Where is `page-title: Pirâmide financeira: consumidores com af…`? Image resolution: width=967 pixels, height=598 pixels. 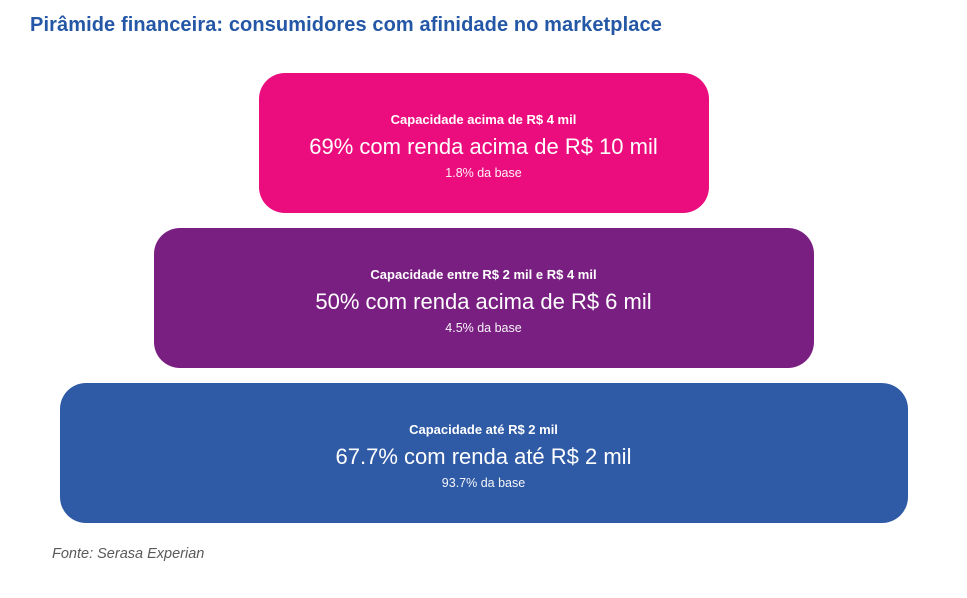
page-title: Pirâmide financeira: consumidores com af… is located at coordinates (346, 25).